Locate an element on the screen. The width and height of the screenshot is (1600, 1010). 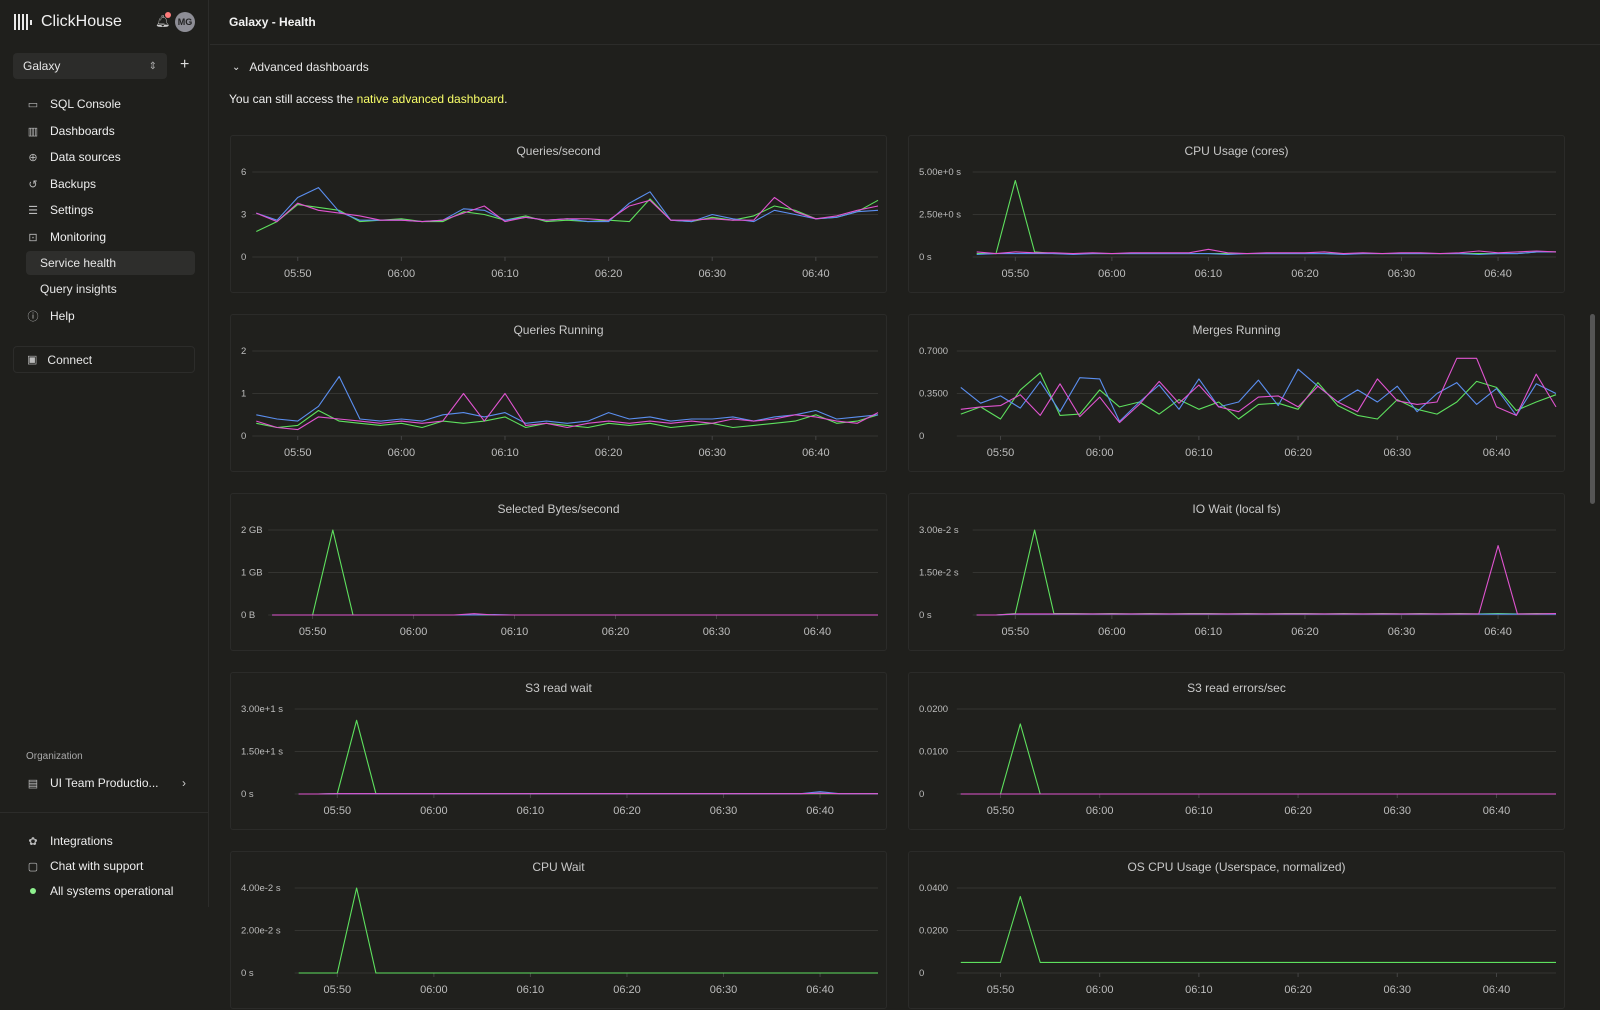
sidebar-item-backups: ↺Backups is located at coordinates (61, 184).